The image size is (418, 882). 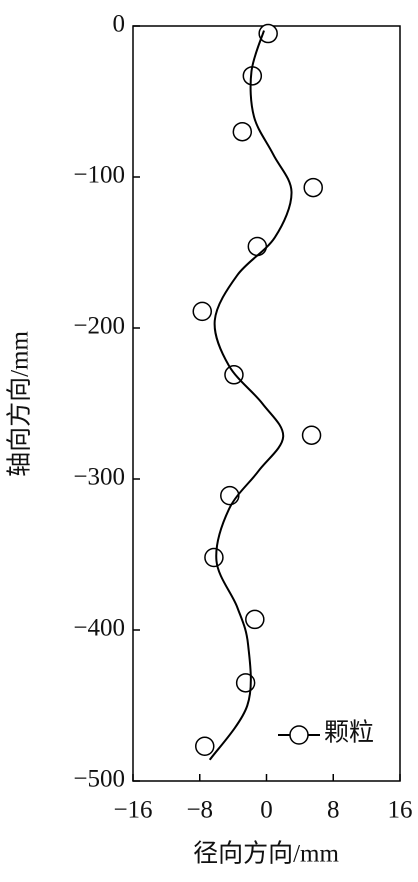 I want to click on y-tick-label: −200, so click(x=99, y=326).